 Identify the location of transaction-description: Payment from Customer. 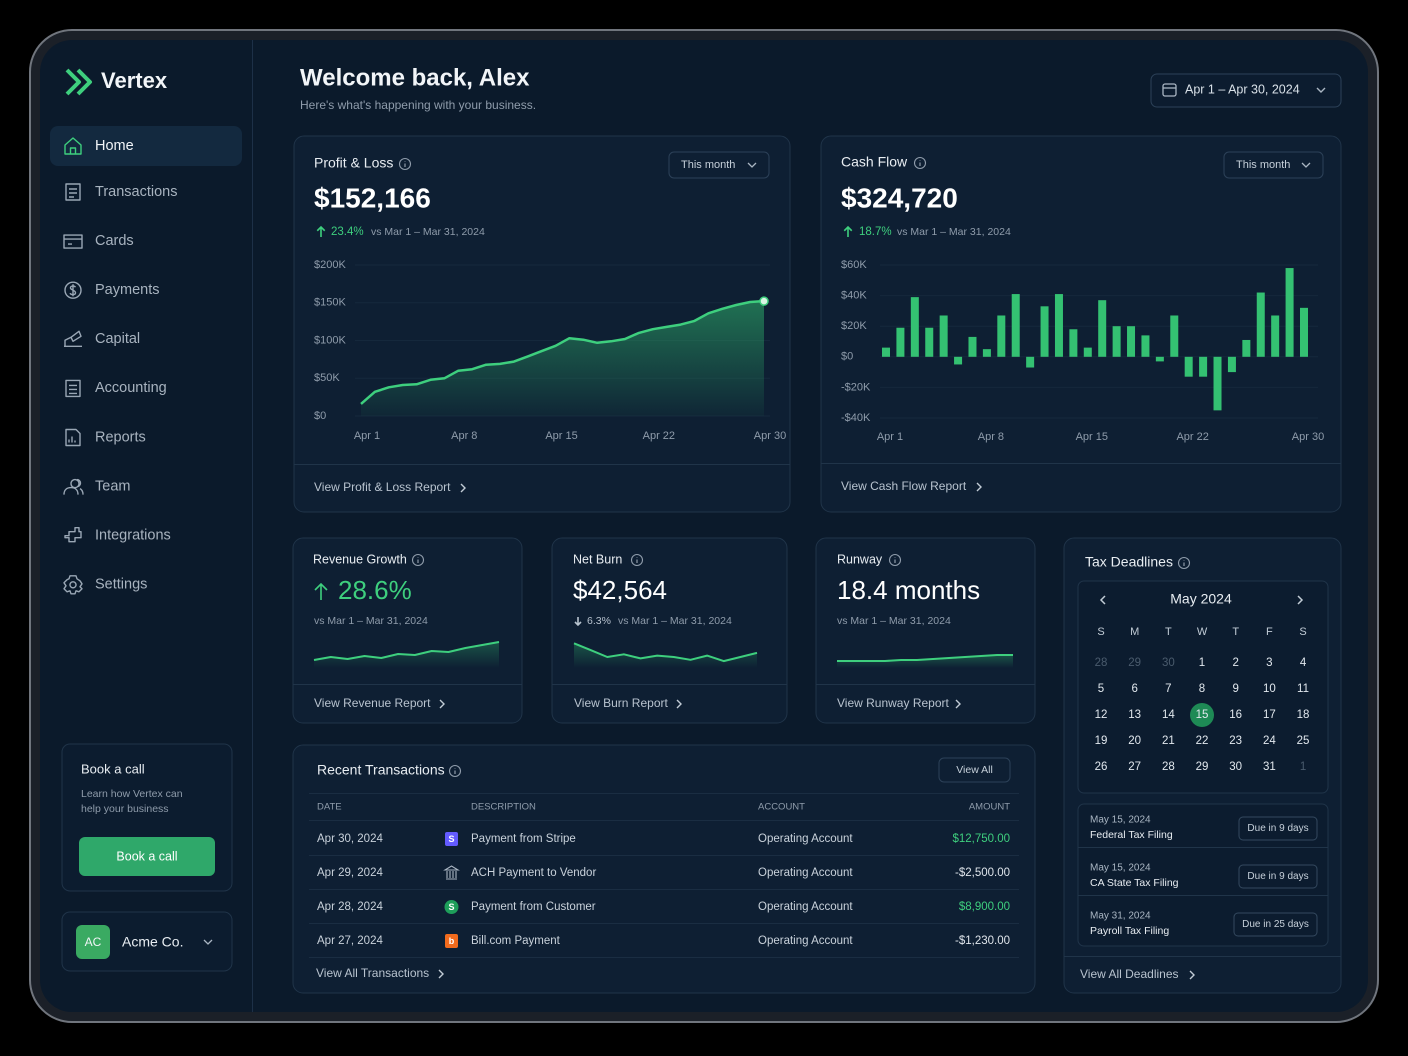
(533, 907).